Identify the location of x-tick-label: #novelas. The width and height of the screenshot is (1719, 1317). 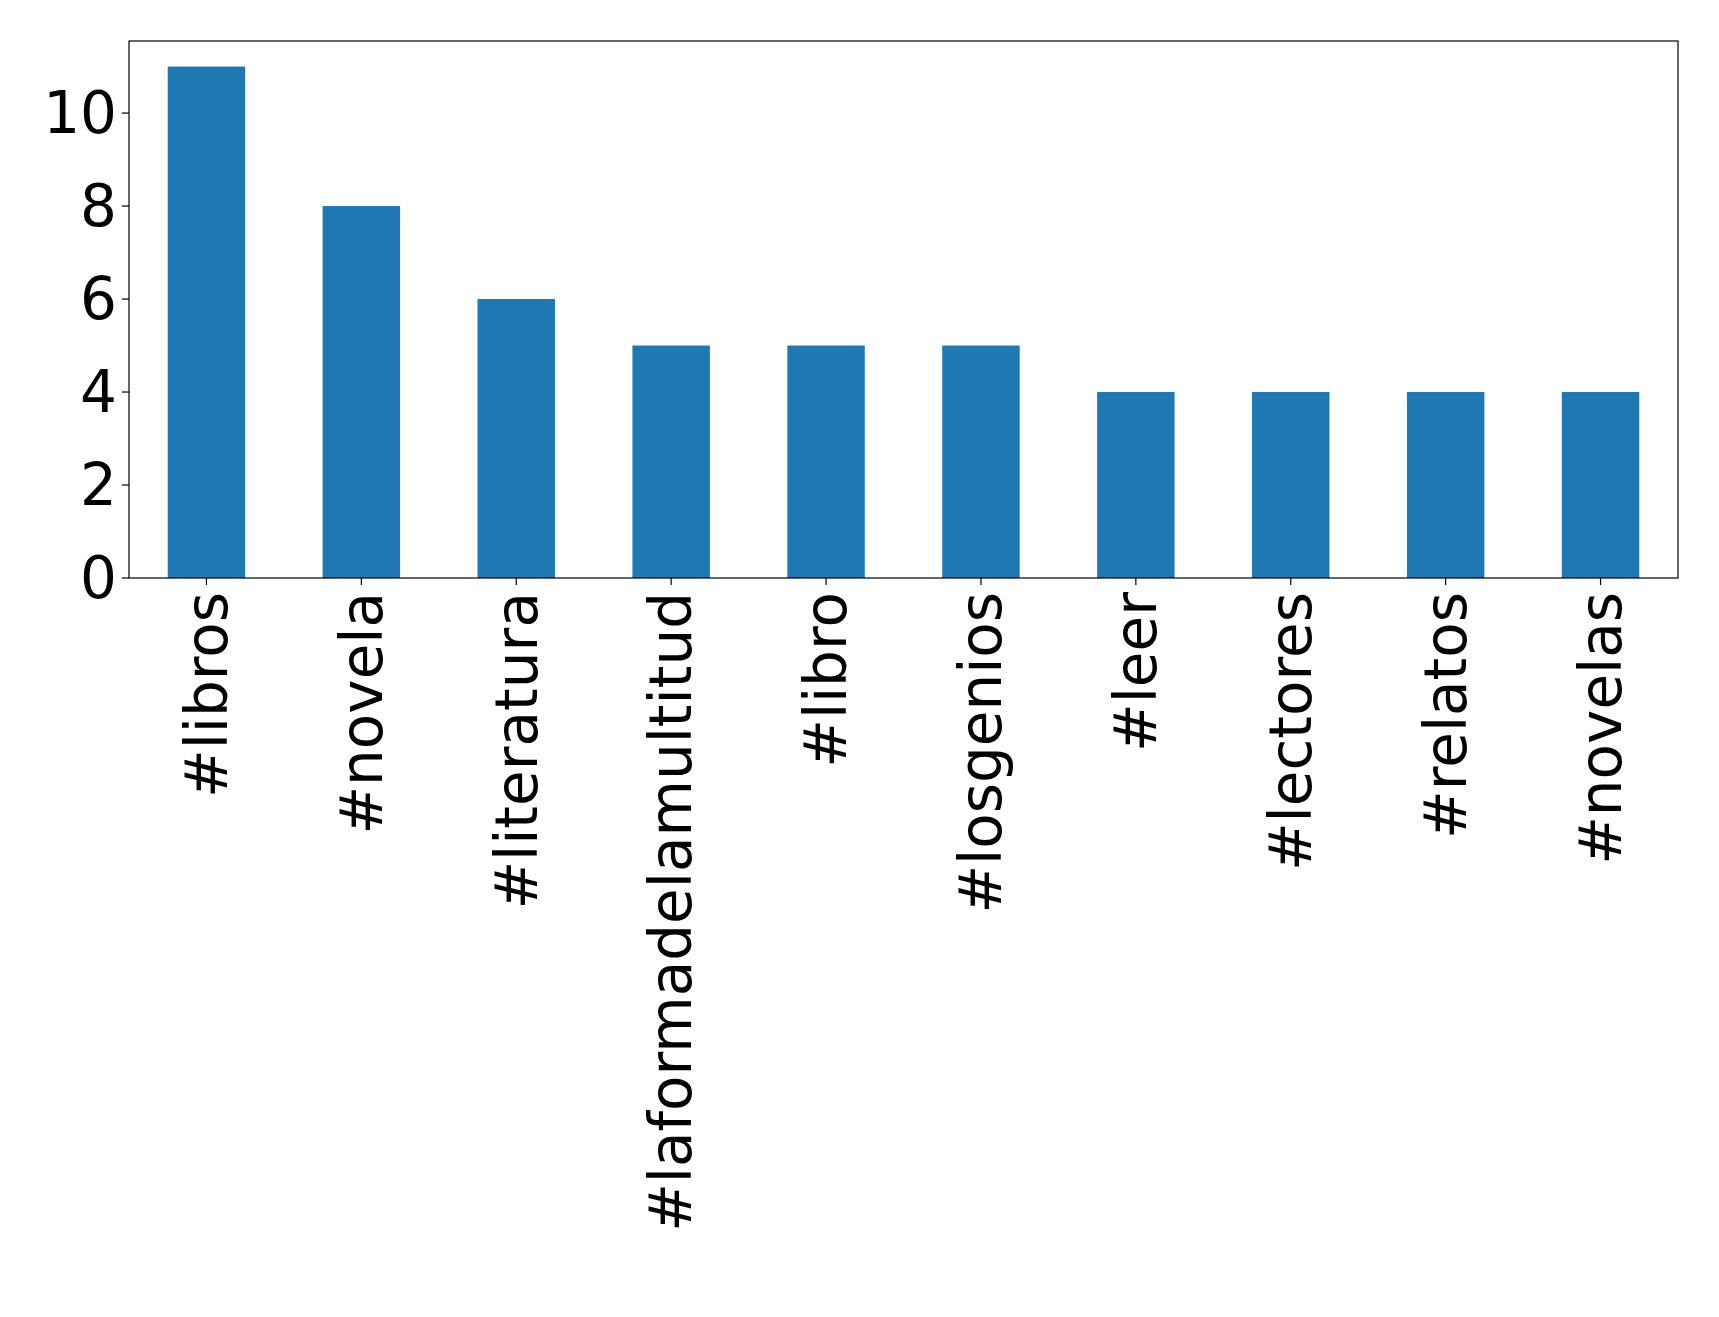
(1600, 728).